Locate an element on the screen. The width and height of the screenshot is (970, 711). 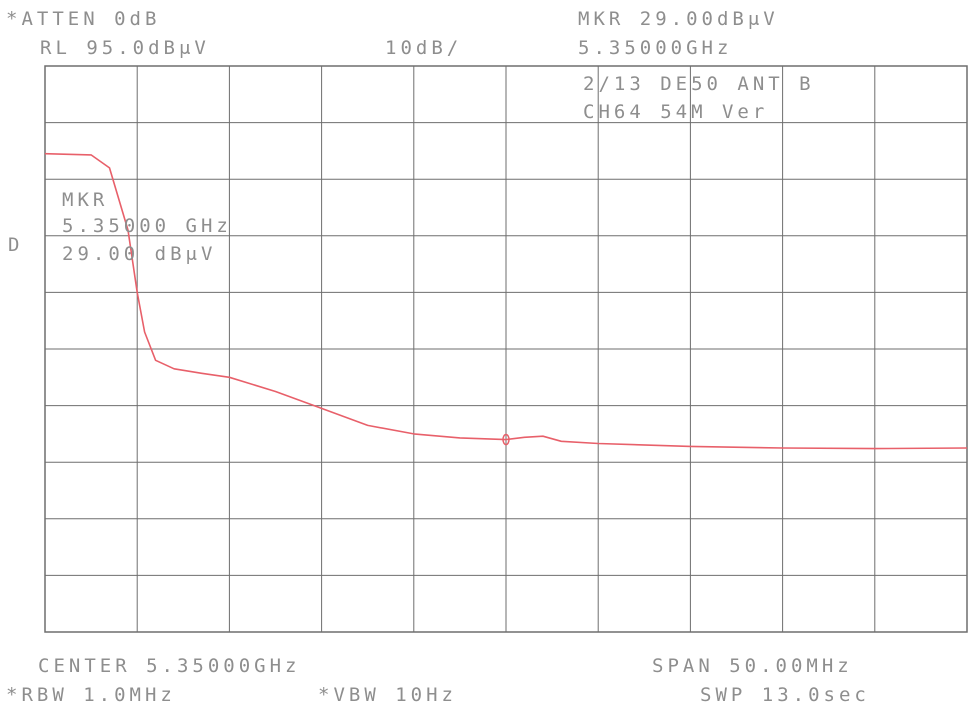
reference-level: RL 95.0dBμV is located at coordinates (125, 48).